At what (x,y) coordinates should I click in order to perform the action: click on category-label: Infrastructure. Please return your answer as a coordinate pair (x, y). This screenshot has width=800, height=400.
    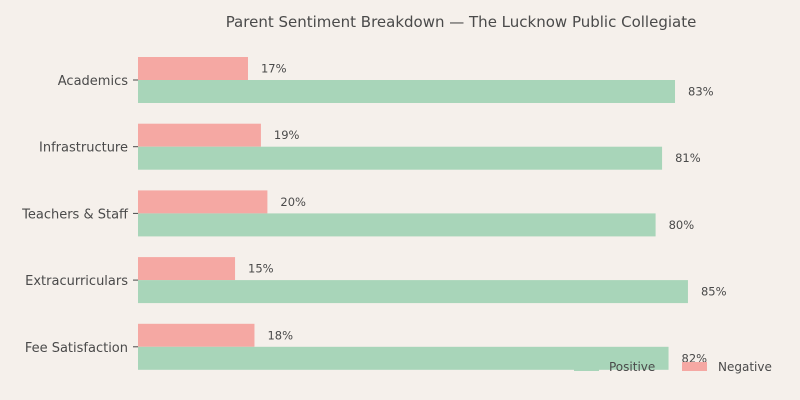
    Looking at the image, I should click on (83, 148).